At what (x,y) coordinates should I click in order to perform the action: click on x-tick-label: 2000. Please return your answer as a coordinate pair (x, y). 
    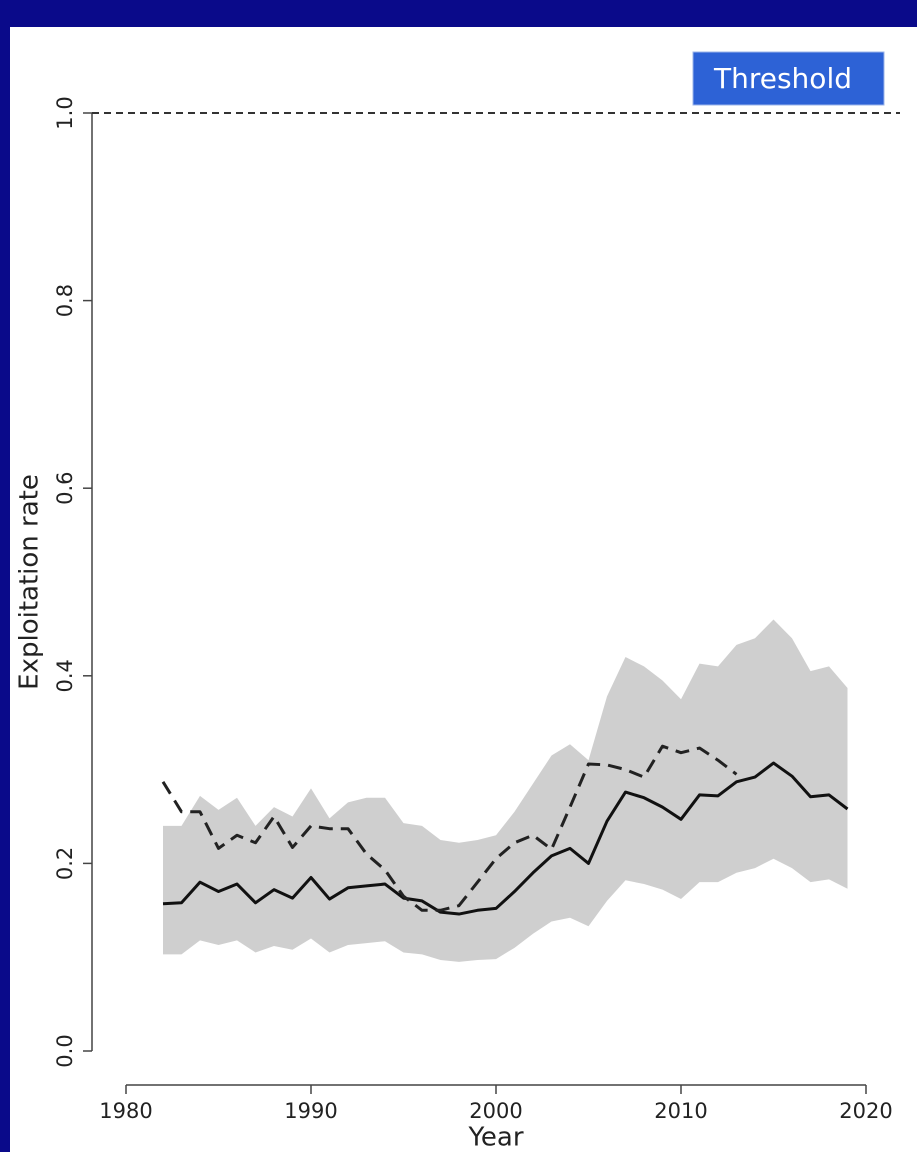
    Looking at the image, I should click on (495, 1111).